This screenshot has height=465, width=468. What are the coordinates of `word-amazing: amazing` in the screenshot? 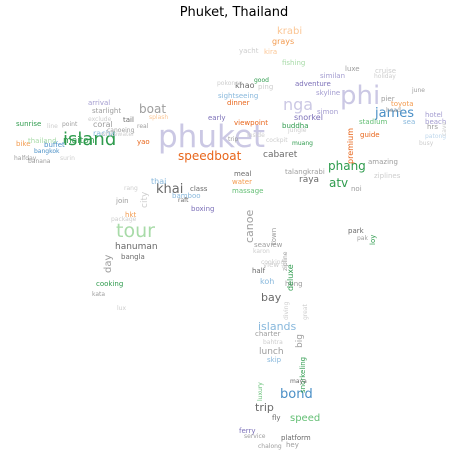 It's located at (383, 162).